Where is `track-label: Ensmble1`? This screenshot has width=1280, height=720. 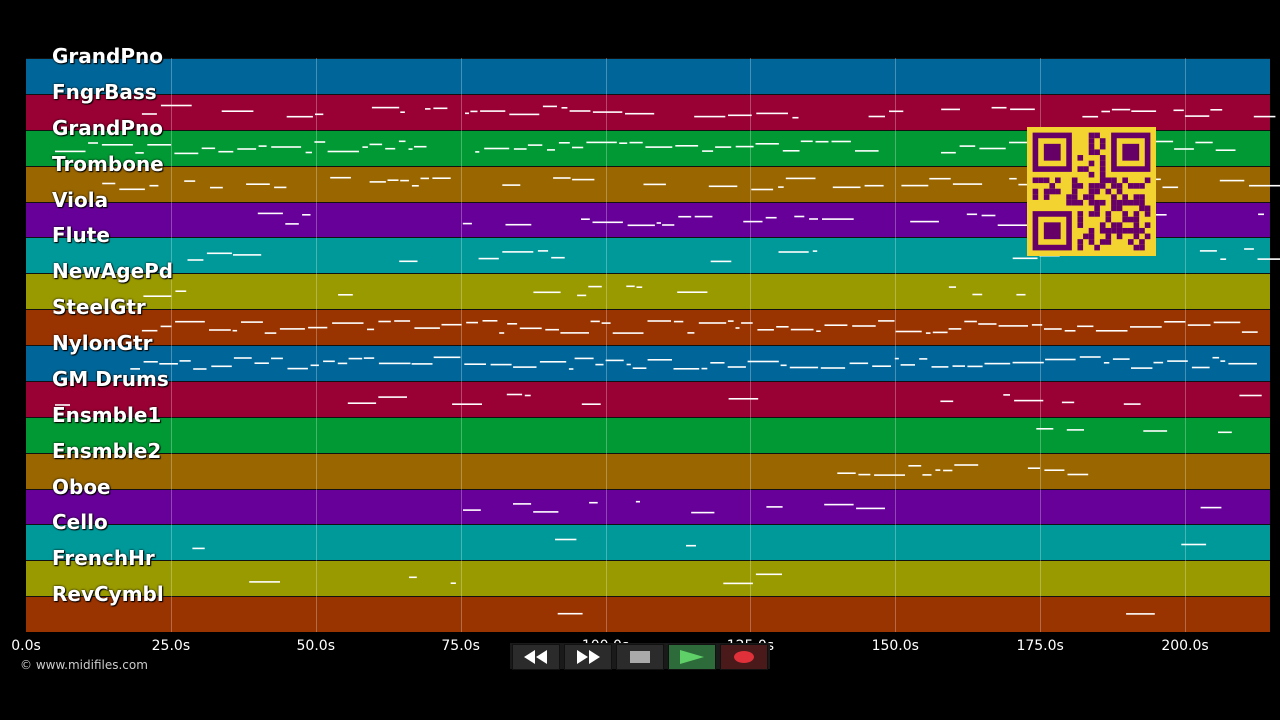 track-label: Ensmble1 is located at coordinates (107, 414).